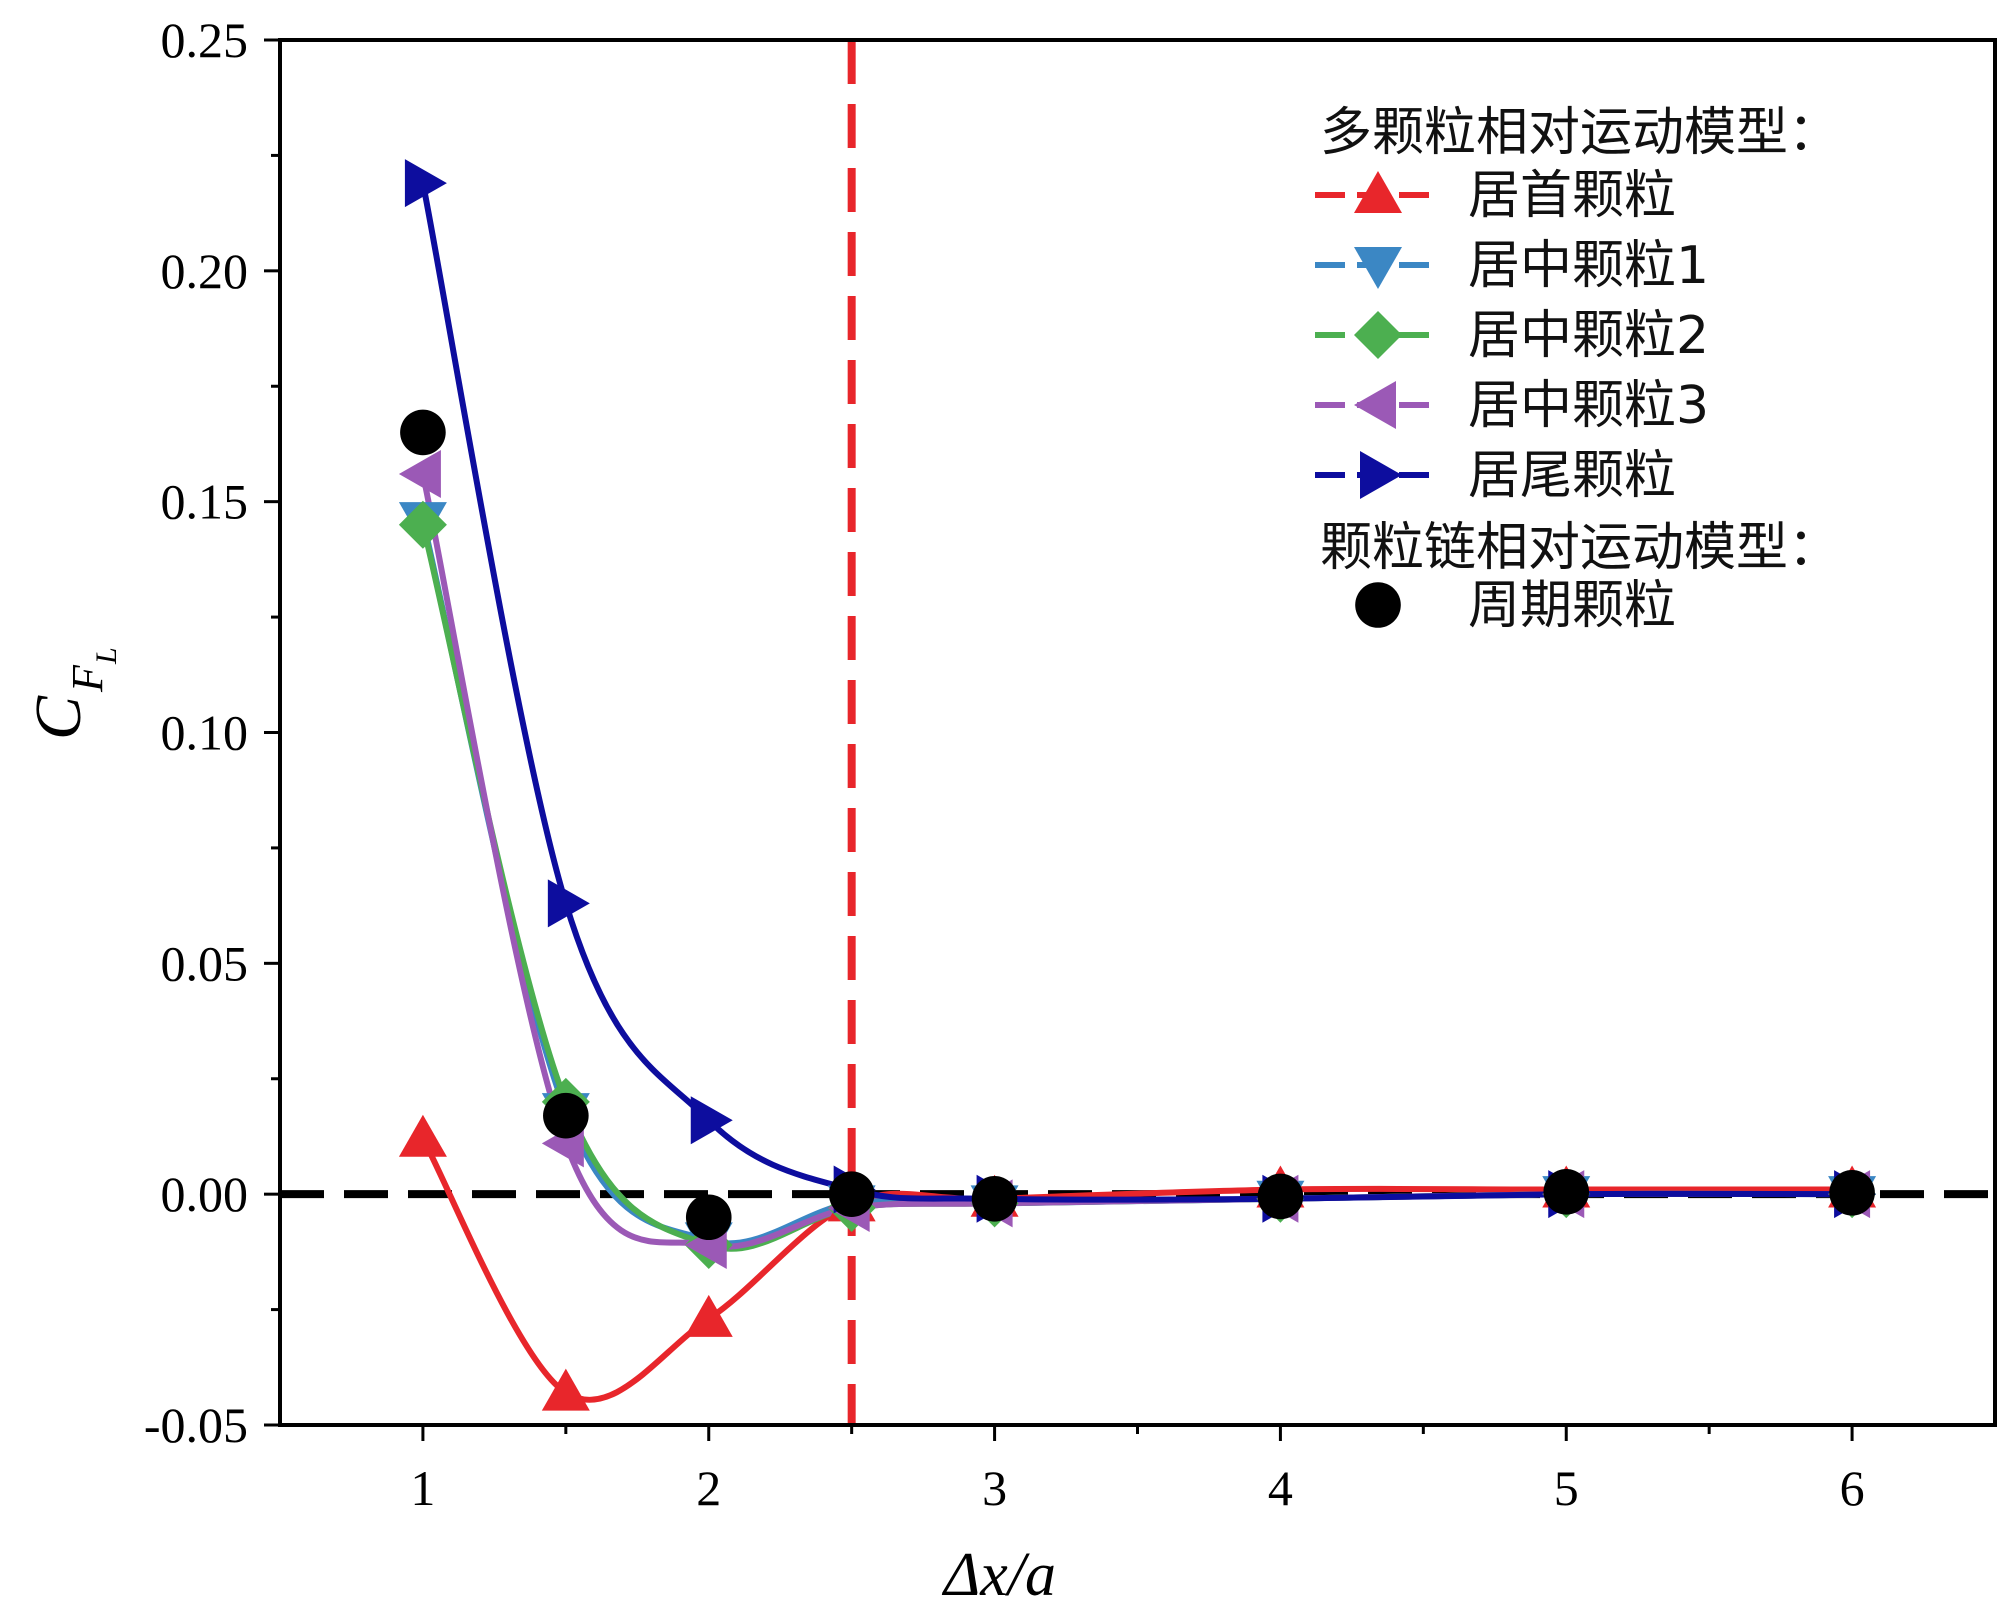  I want to click on legend-label-2: 居中颗粒1, so click(1588, 266).